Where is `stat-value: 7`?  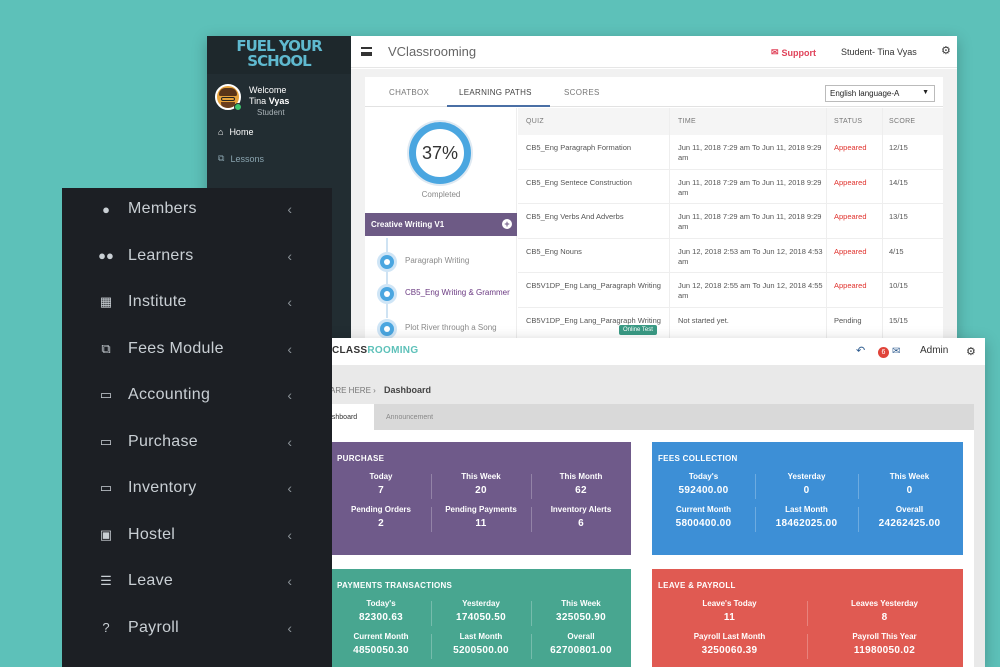 stat-value: 7 is located at coordinates (381, 490).